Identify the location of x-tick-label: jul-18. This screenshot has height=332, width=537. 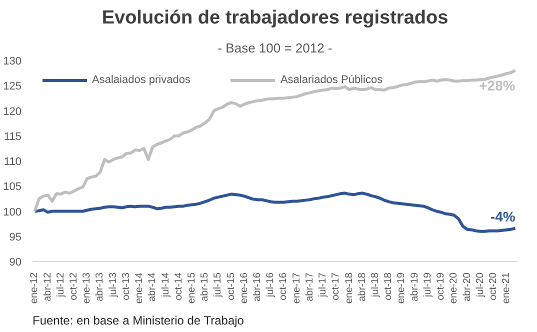
(375, 285).